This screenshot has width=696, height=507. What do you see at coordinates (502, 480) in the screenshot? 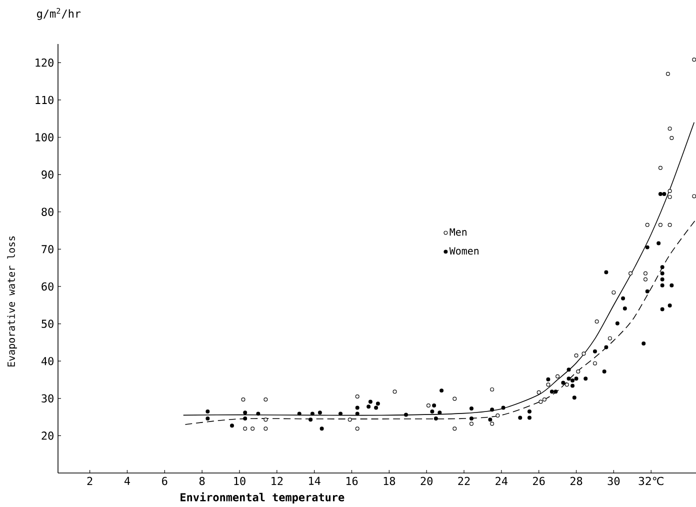
I see `x-tick-label: 24` at bounding box center [502, 480].